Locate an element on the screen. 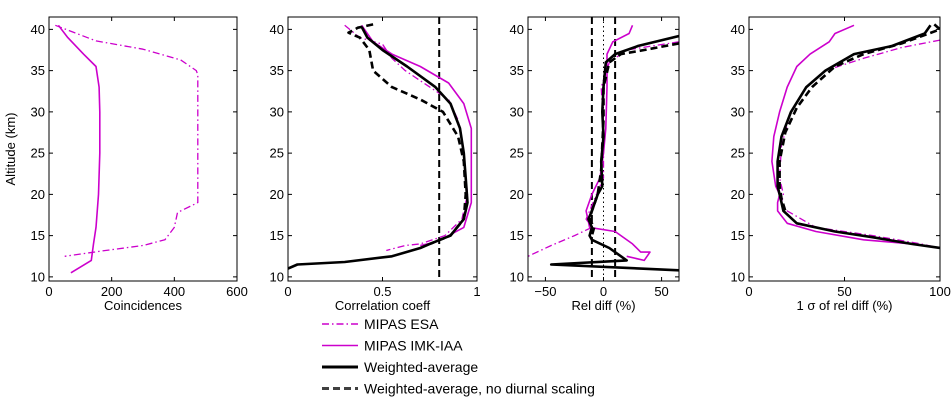 The image size is (952, 414). x-axis-label: Correlation coeff is located at coordinates (383, 305).